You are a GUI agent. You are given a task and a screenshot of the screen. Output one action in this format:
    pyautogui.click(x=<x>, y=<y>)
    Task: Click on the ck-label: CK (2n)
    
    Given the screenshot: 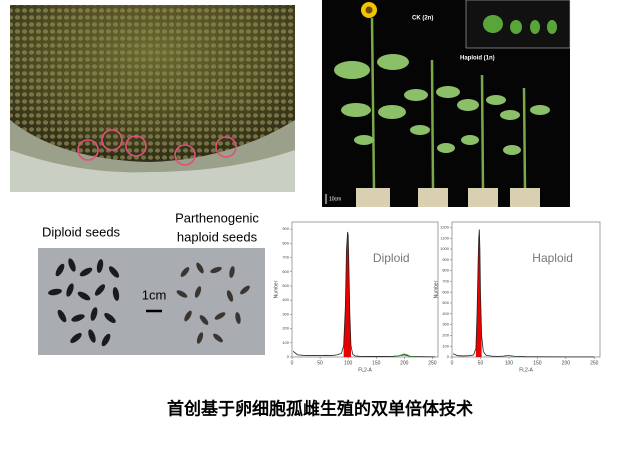 What is the action you would take?
    pyautogui.click(x=422, y=19)
    